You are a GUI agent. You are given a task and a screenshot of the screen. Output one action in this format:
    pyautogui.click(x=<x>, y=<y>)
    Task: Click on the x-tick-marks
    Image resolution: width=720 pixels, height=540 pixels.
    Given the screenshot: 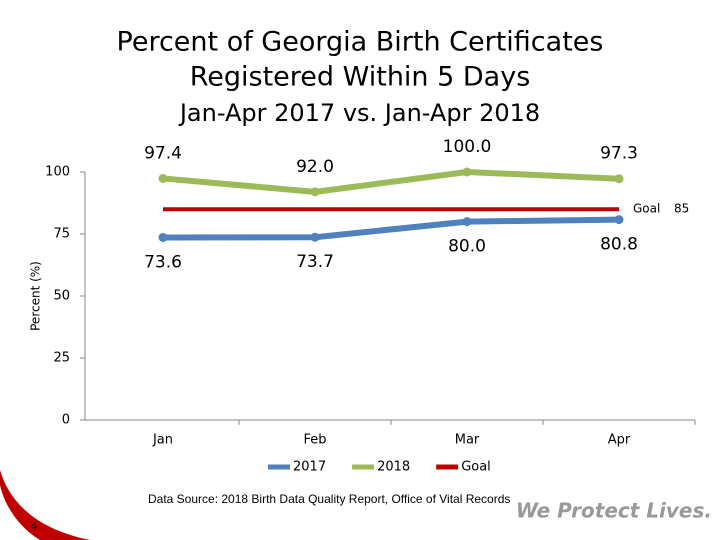 What is the action you would take?
    pyautogui.click(x=467, y=422)
    